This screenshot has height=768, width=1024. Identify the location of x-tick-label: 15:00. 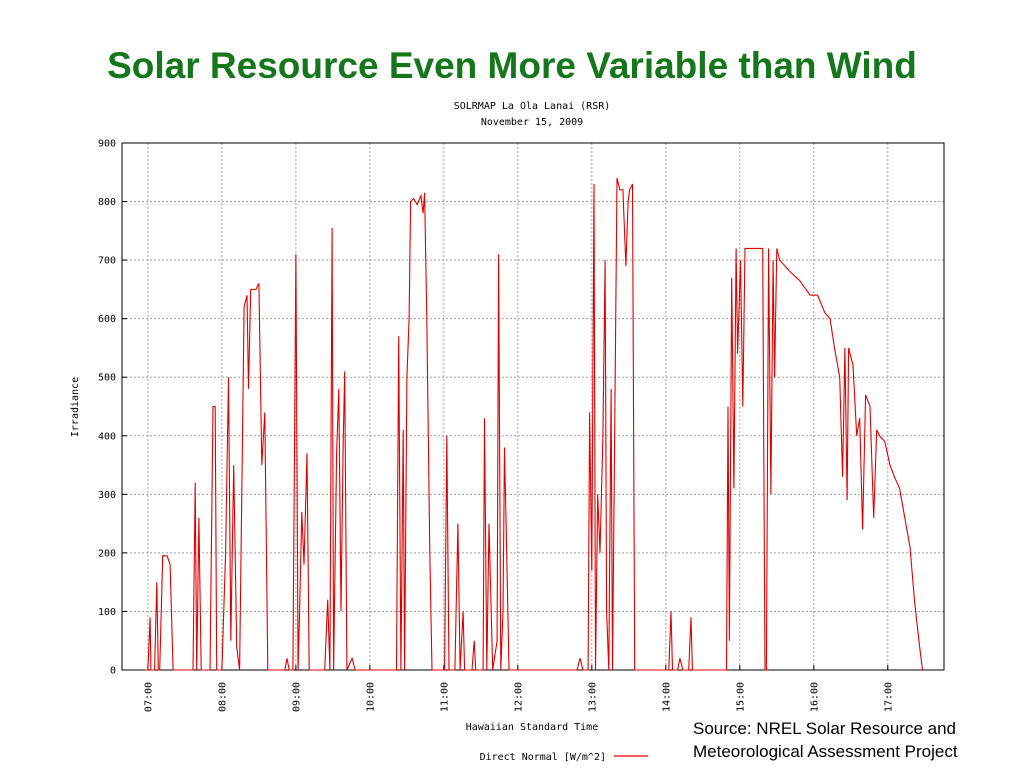
(740, 697).